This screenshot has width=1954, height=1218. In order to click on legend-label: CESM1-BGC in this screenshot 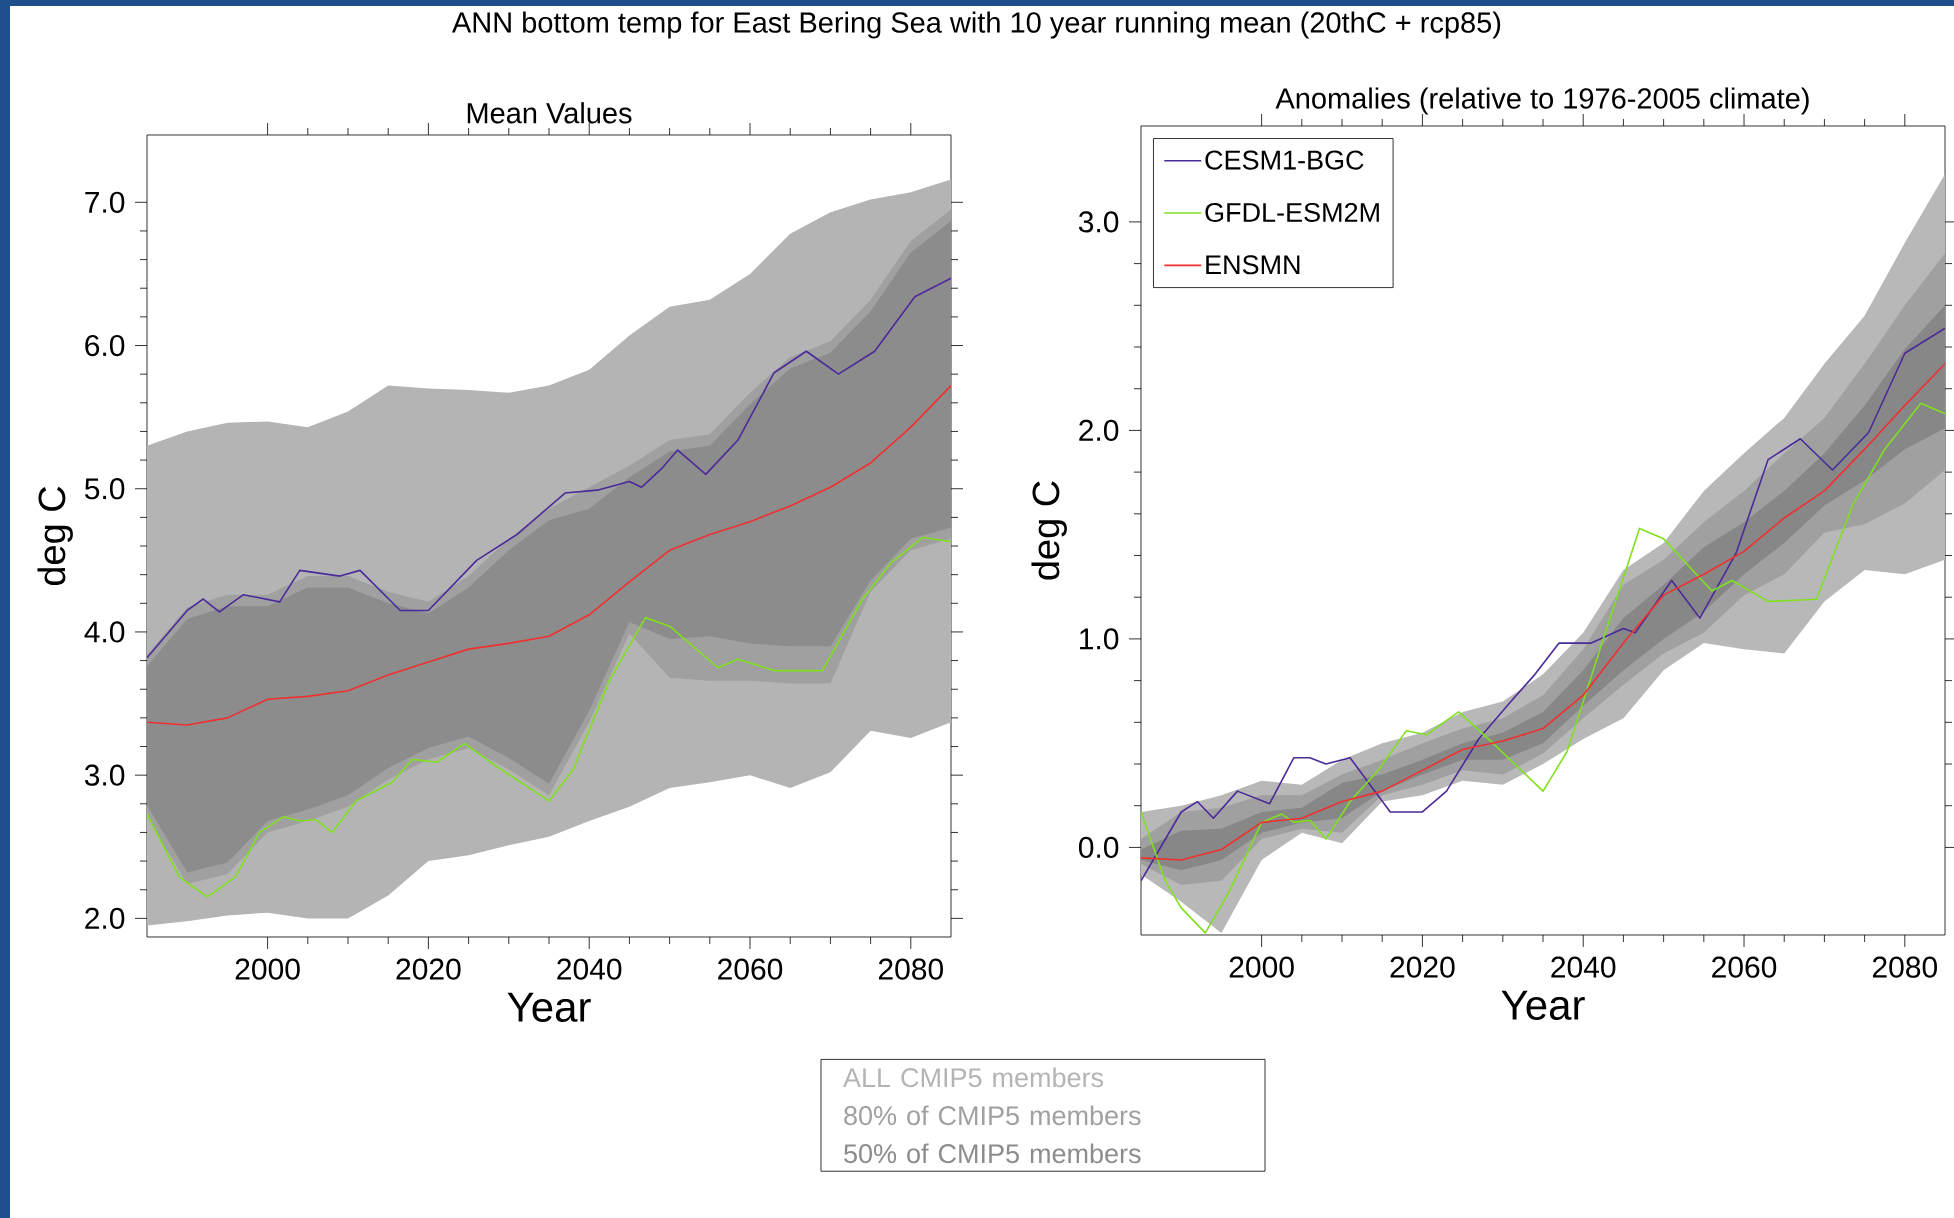, I will do `click(1284, 160)`.